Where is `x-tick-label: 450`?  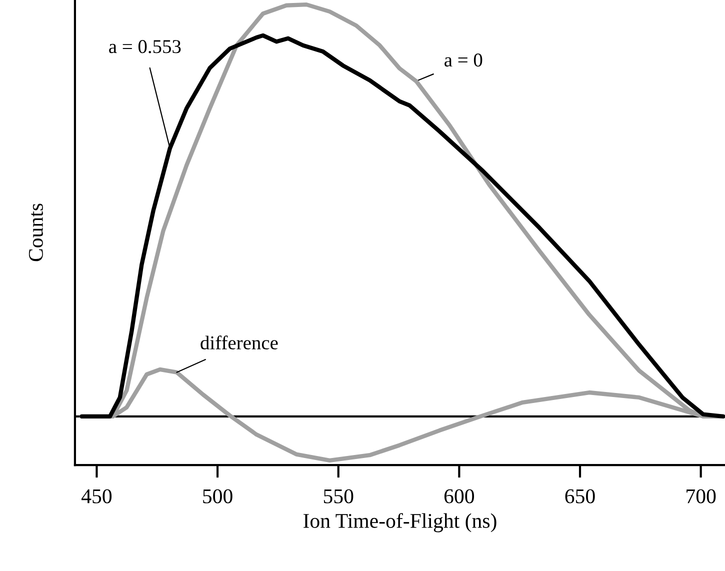 x-tick-label: 450 is located at coordinates (96, 496).